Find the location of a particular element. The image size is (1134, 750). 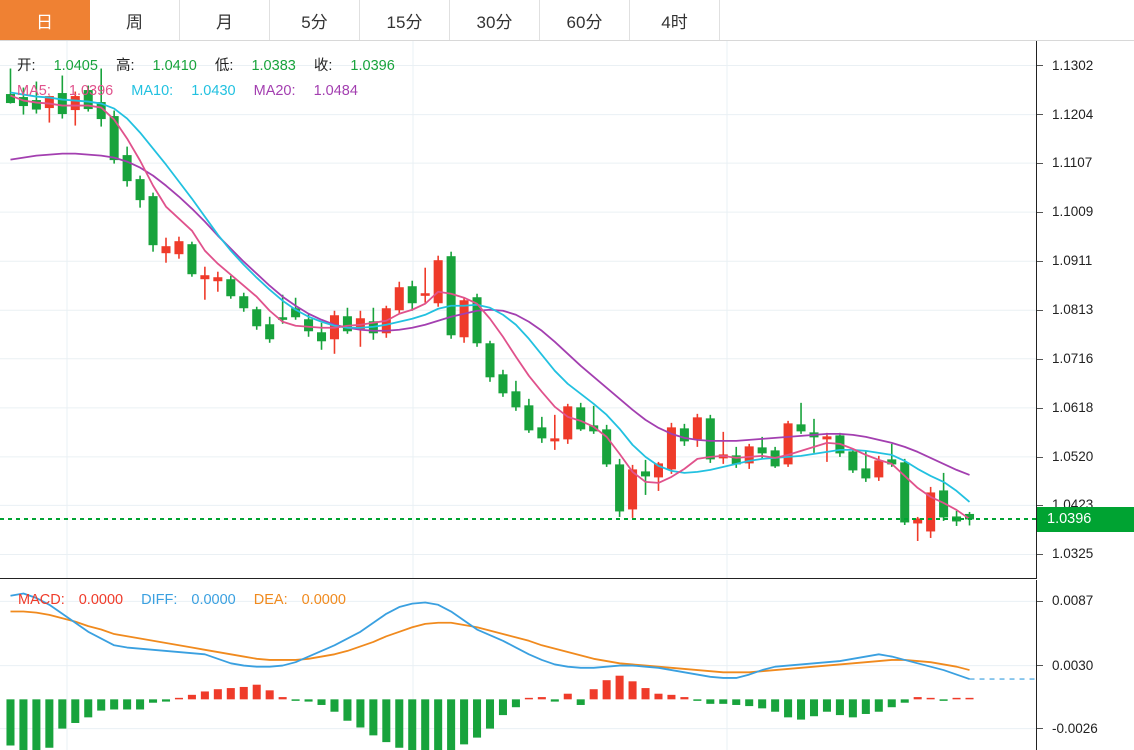

tab-label: 月 is located at coordinates (224, 22).